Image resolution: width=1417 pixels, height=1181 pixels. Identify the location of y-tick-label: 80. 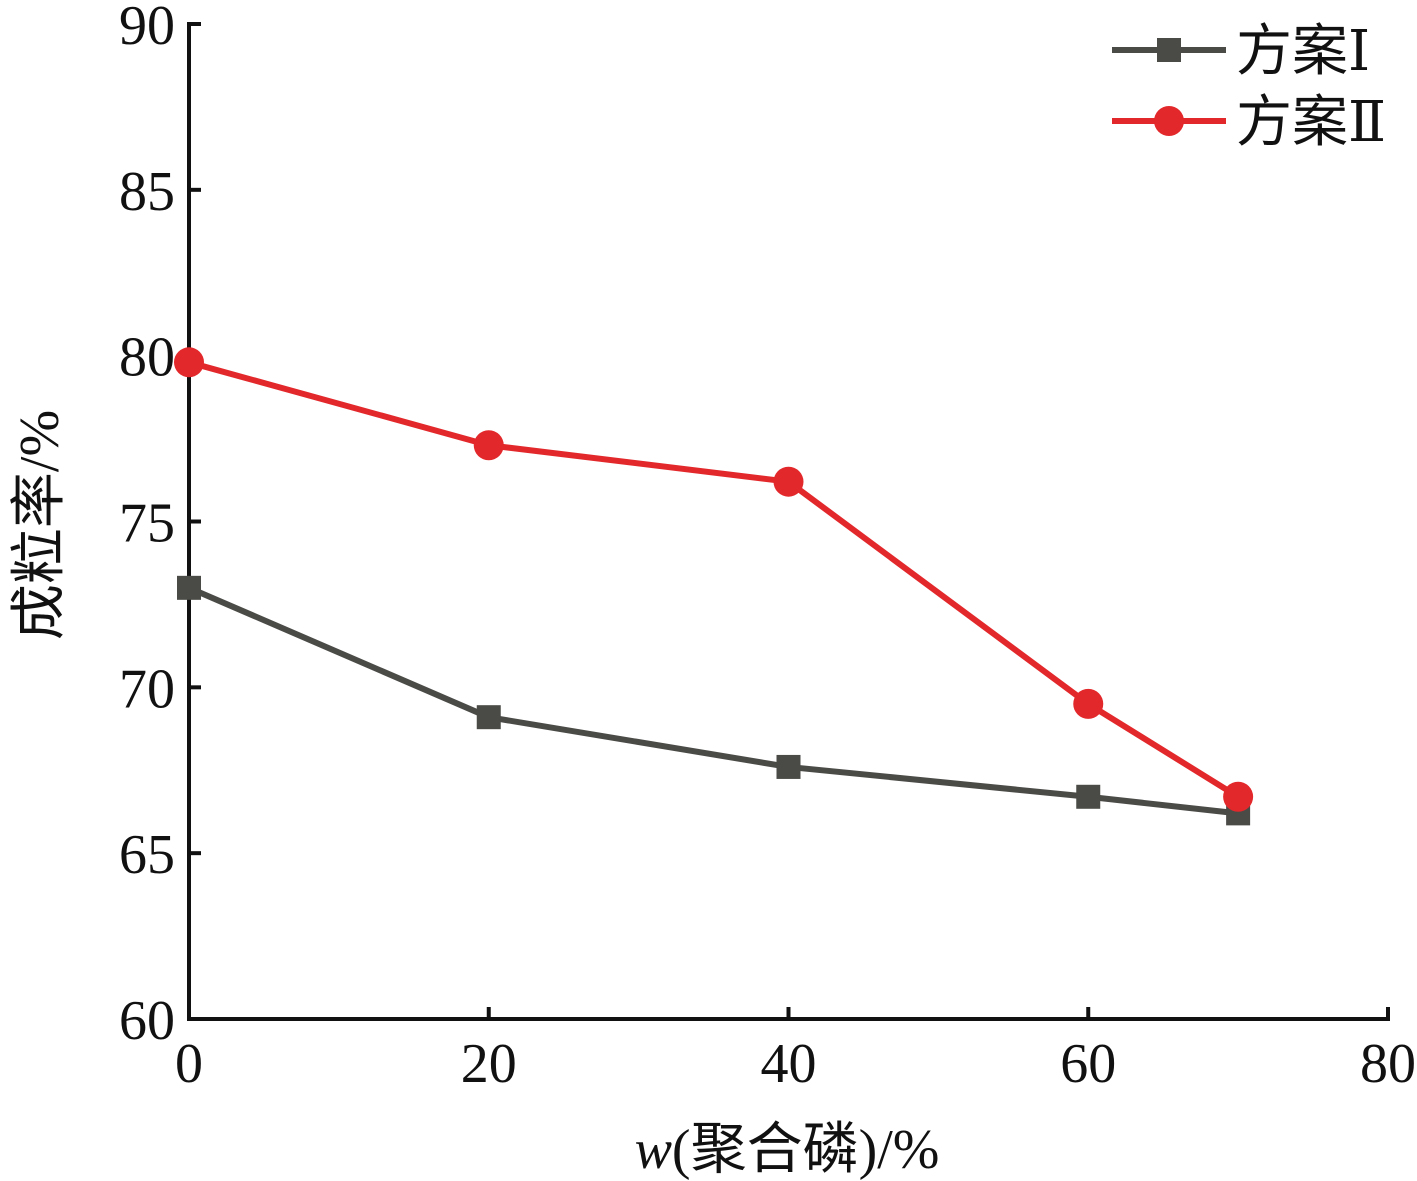
(147, 358).